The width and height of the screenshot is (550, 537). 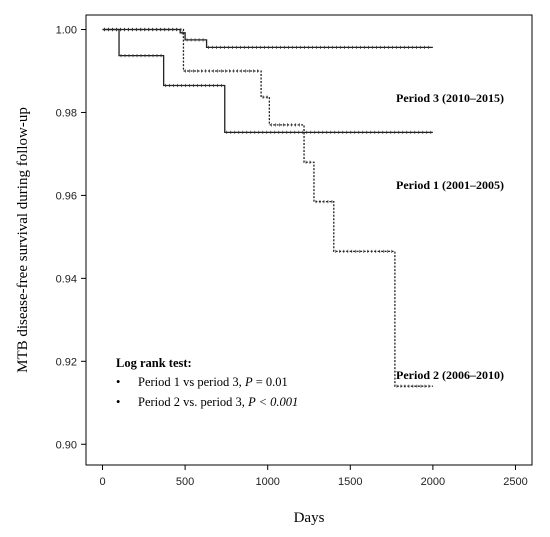 I want to click on y-tick-label: 0.96, so click(x=66, y=196).